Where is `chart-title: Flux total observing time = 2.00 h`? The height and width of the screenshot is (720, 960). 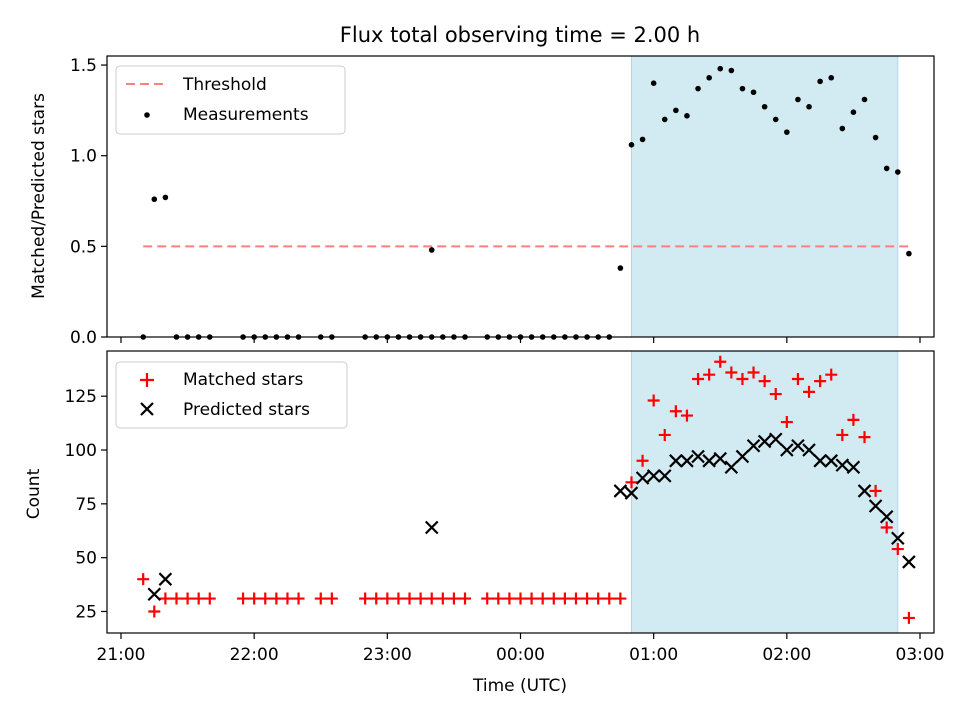
chart-title: Flux total observing time = 2.00 h is located at coordinates (520, 35).